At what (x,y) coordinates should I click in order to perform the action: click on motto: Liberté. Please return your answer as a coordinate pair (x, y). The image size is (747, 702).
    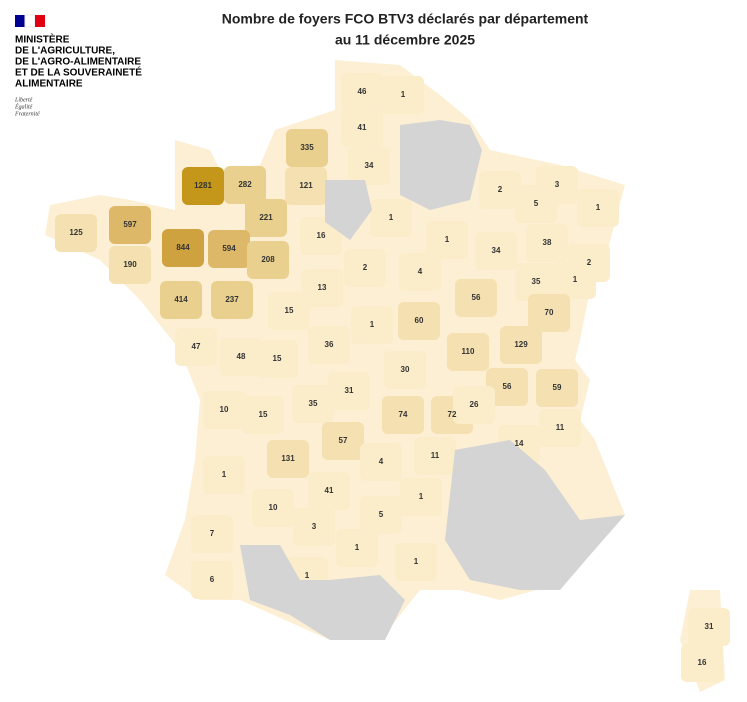
    Looking at the image, I should click on (23, 100).